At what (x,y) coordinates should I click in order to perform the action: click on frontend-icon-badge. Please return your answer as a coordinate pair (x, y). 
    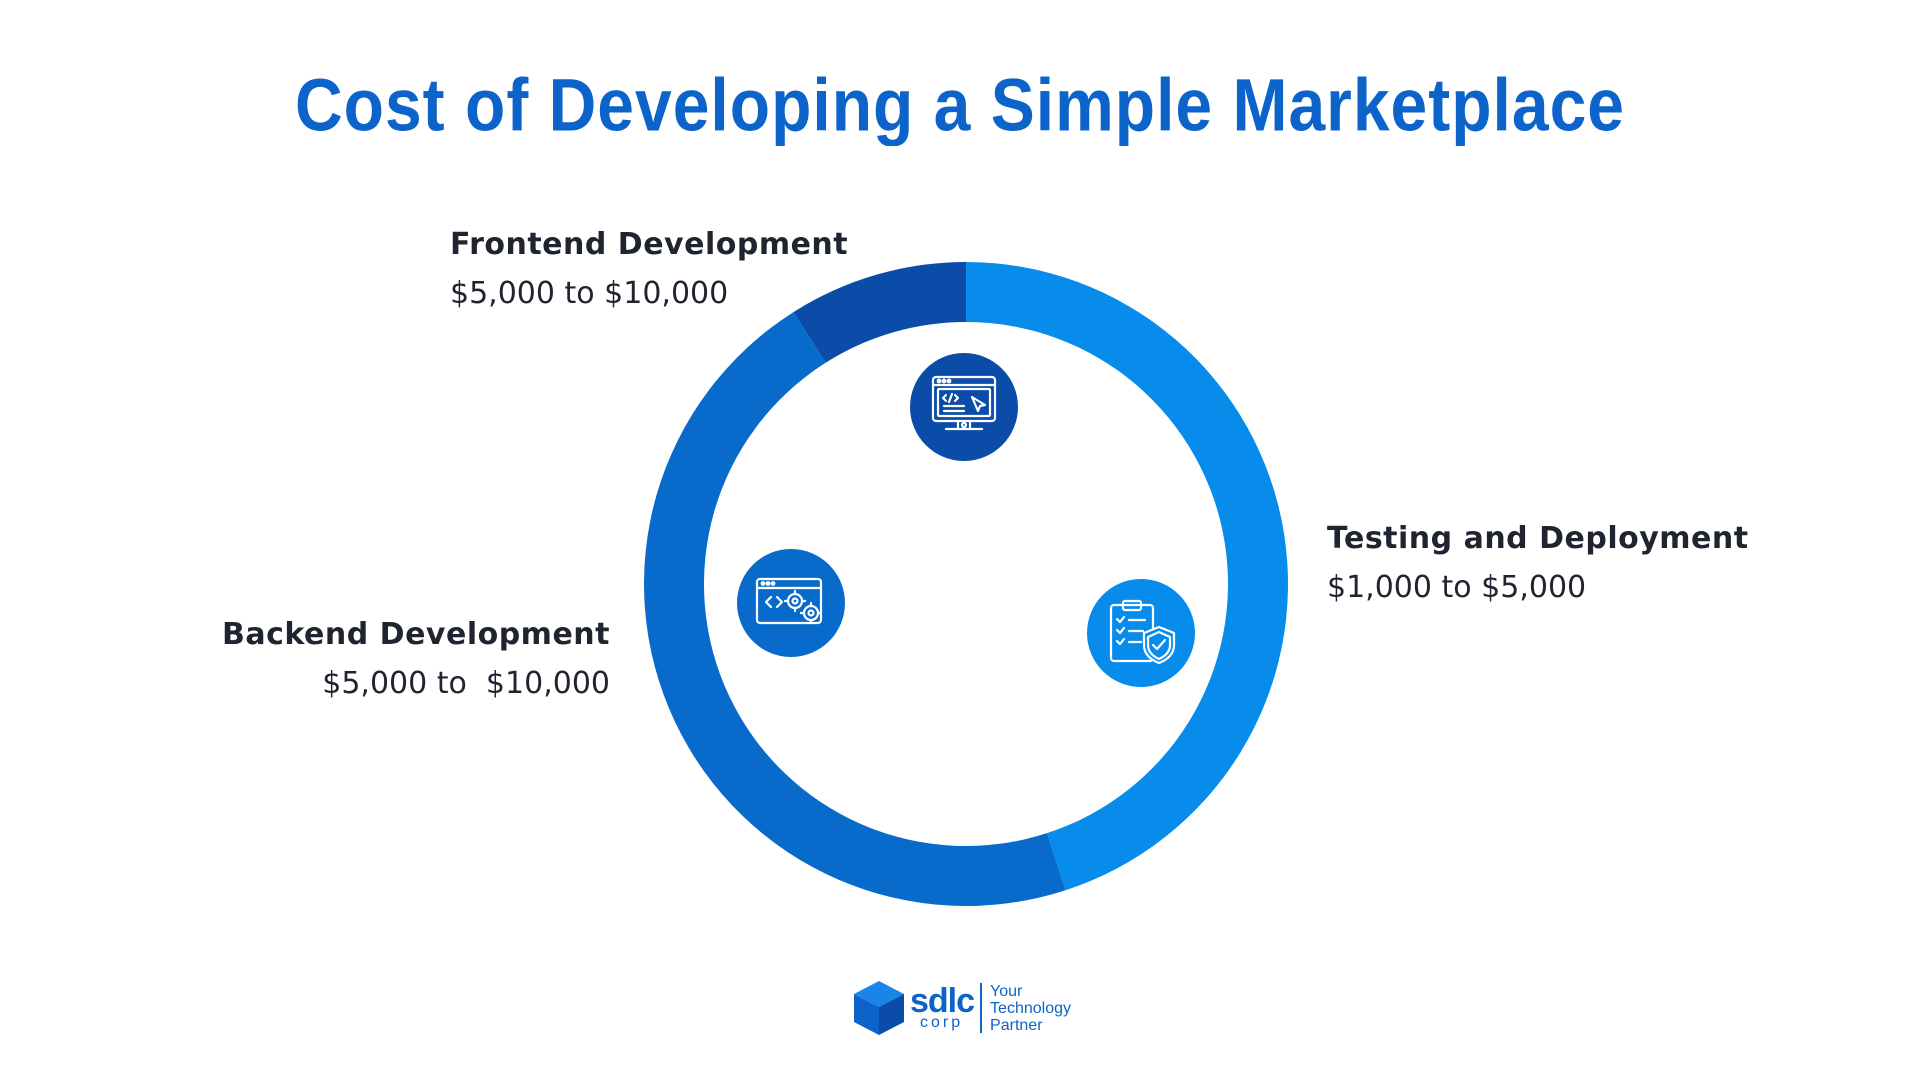
    Looking at the image, I should click on (964, 407).